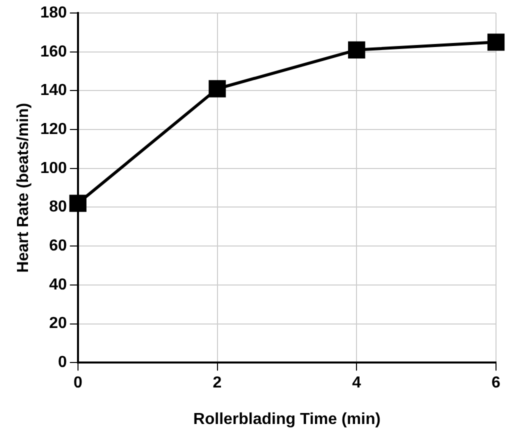 This screenshot has width=526, height=443. I want to click on y-tick-label: 20, so click(58, 323).